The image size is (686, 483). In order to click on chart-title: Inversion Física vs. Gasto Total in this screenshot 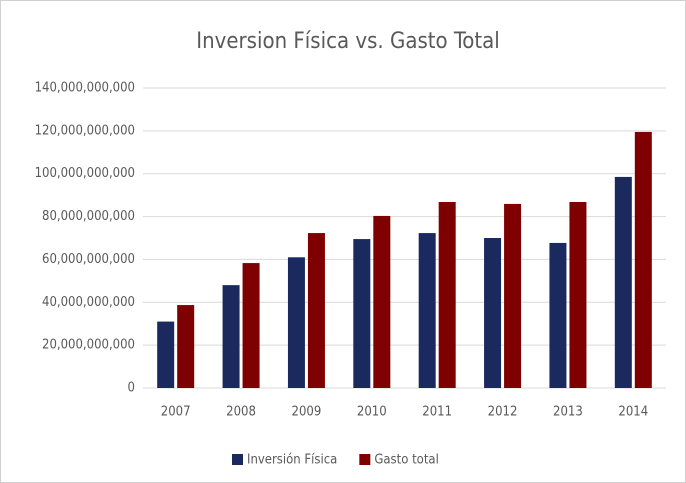, I will do `click(348, 41)`.